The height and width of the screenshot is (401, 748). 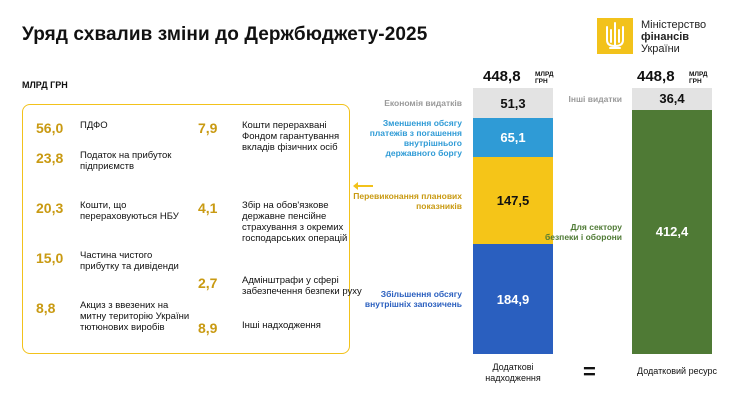 I want to click on revenue-item-value: 8,9, so click(x=208, y=328).